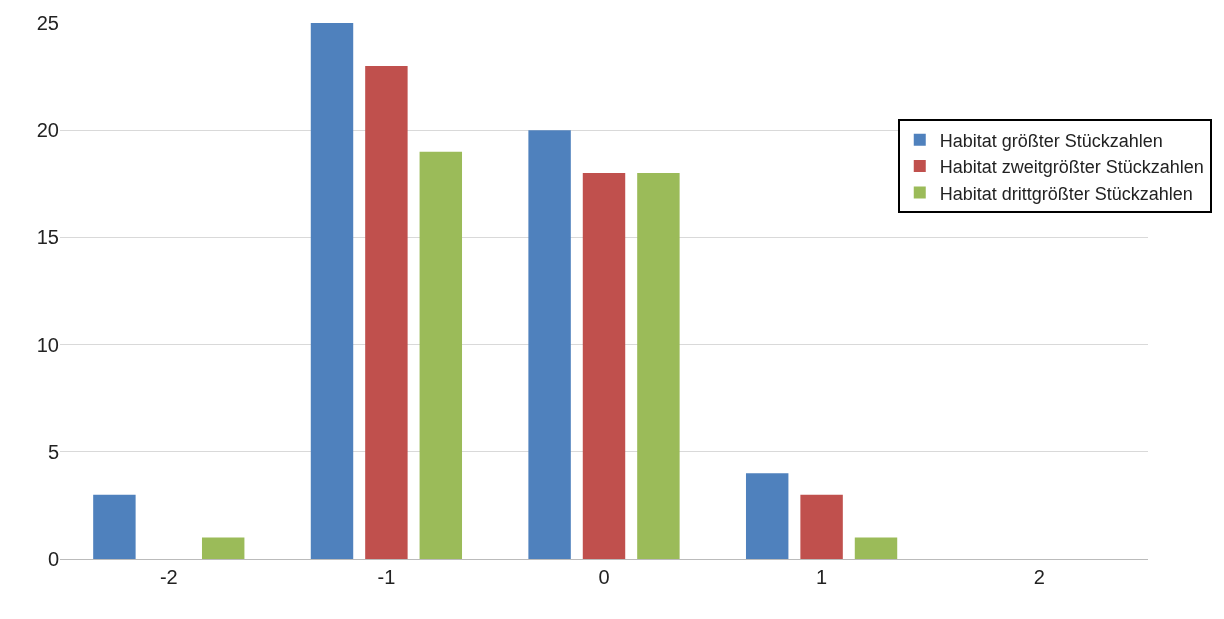 The height and width of the screenshot is (619, 1224). What do you see at coordinates (47, 23) in the screenshot?
I see `y-tick-label: 25` at bounding box center [47, 23].